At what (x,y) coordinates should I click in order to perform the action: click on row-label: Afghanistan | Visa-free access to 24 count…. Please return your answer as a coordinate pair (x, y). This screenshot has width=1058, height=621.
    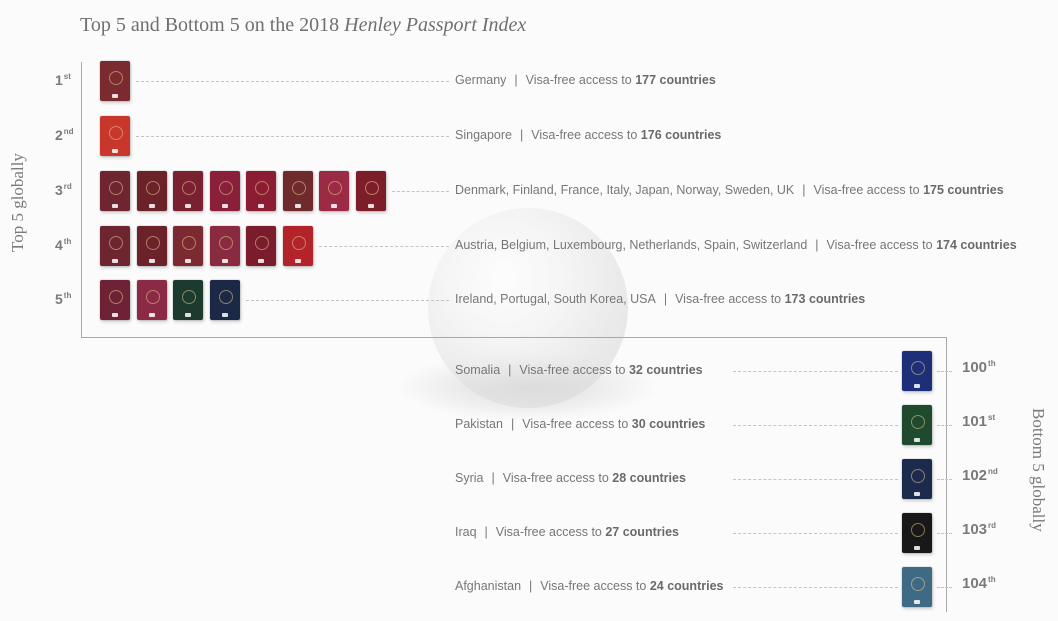
    Looking at the image, I should click on (589, 586).